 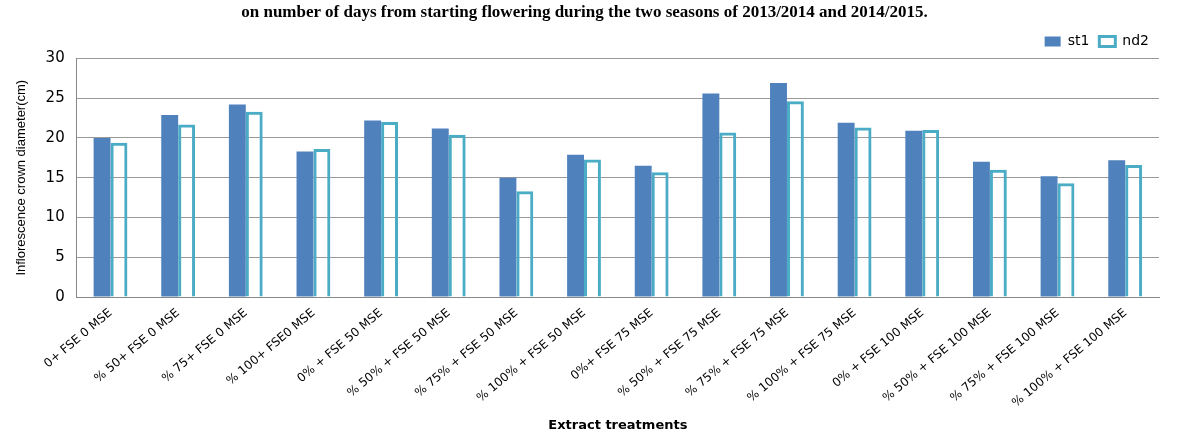 I want to click on y-tick-label: 0, so click(x=60, y=295).